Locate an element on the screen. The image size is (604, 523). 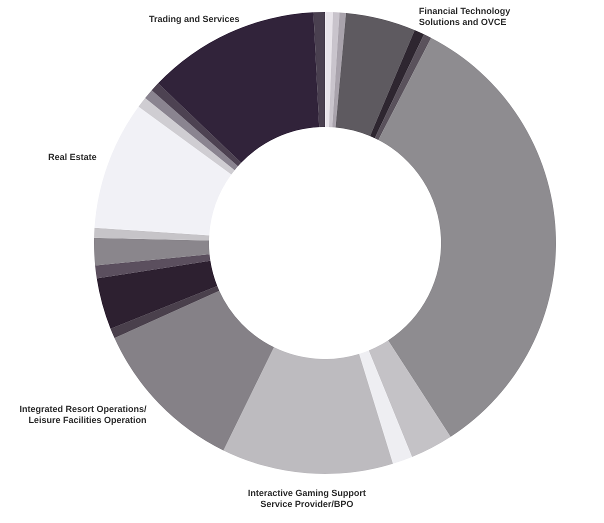
slice-label: Interactive Gaming Support Service Provider/BPO is located at coordinates (307, 498).